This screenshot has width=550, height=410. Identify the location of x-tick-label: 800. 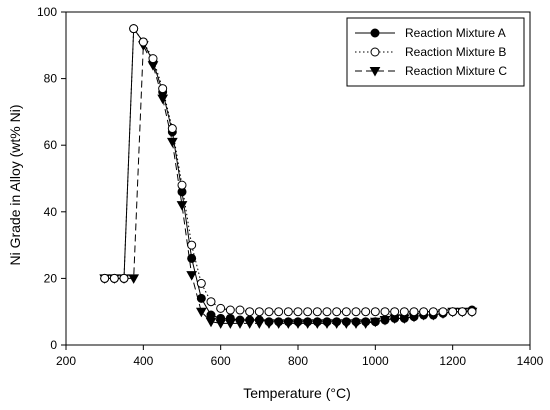
(298, 361).